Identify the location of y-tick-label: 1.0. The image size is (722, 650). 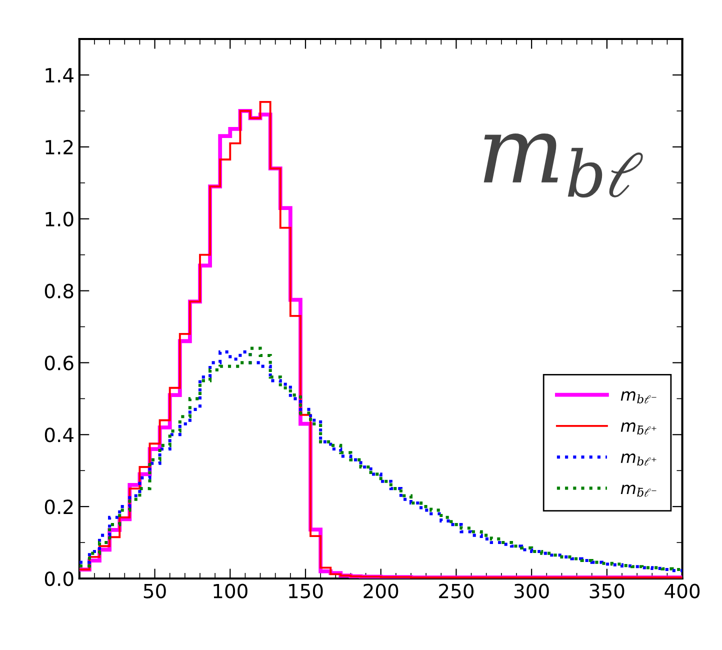
(60, 219).